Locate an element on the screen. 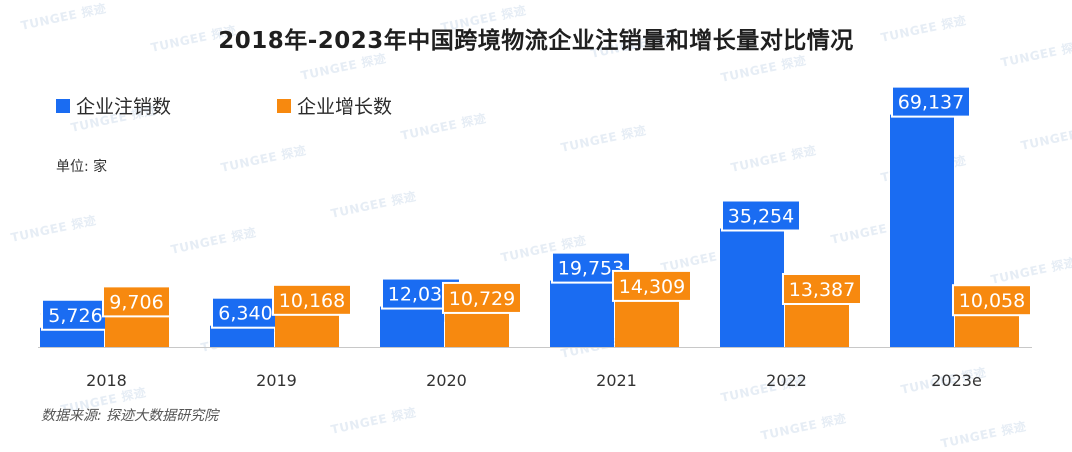 The width and height of the screenshot is (1072, 452). bar-cancellations-2022 is located at coordinates (752, 287).